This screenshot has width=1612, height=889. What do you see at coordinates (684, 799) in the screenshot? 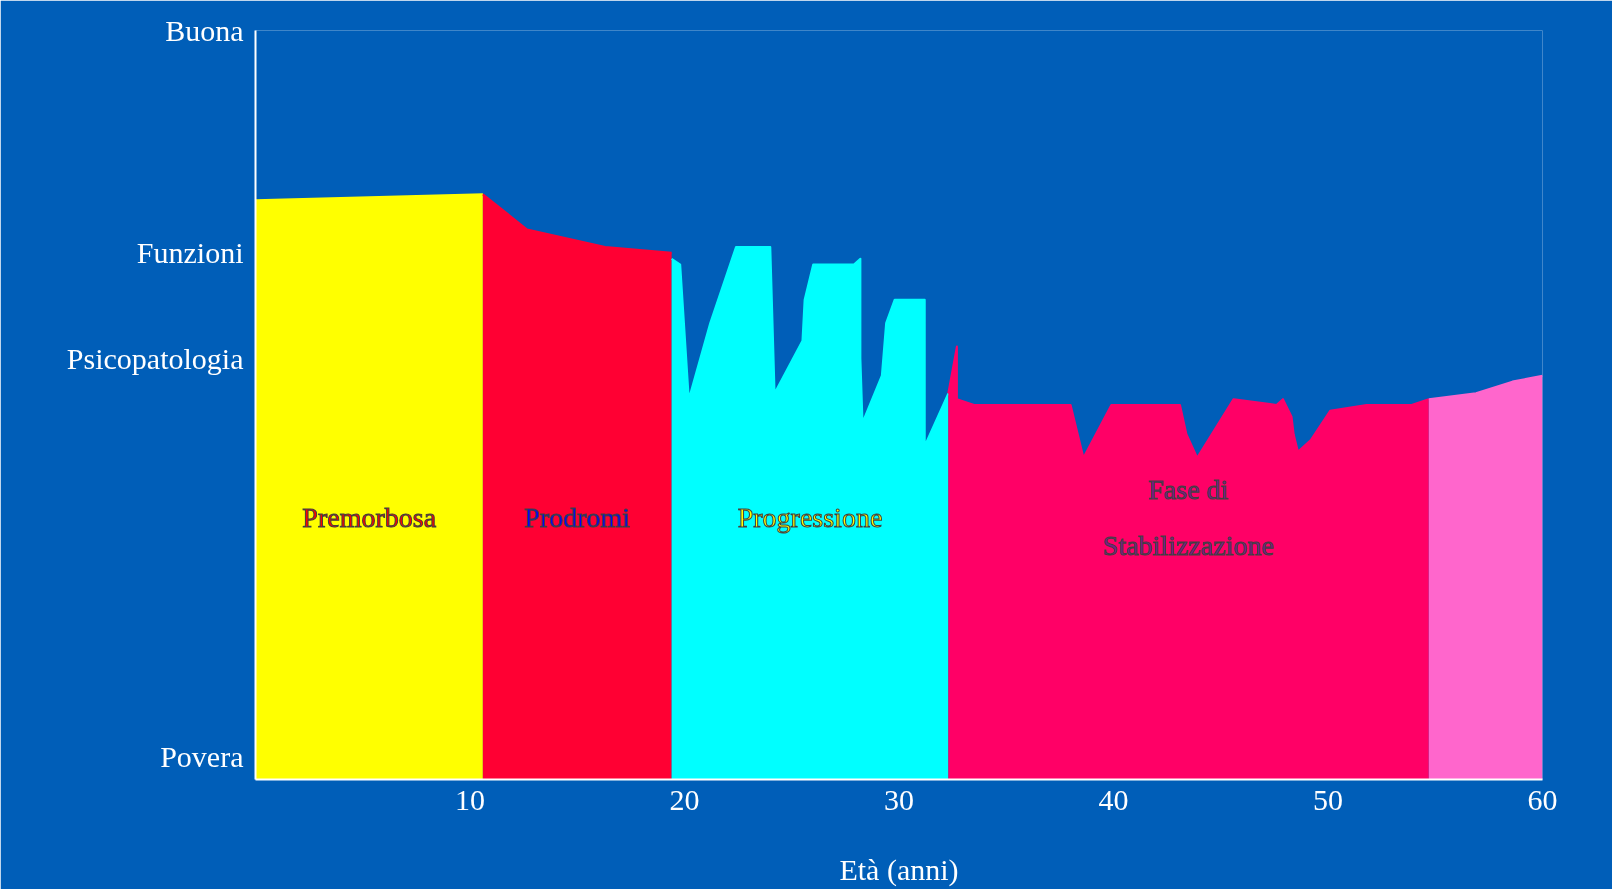
I see `x-tick-label: 20` at bounding box center [684, 799].